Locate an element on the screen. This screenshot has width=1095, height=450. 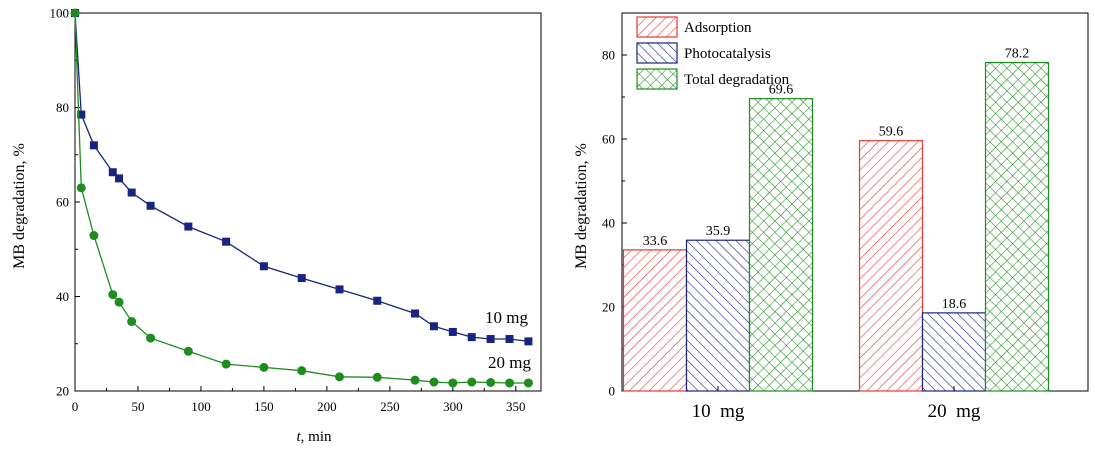
line-chart-y-tick-label: 40 is located at coordinates (62, 296).